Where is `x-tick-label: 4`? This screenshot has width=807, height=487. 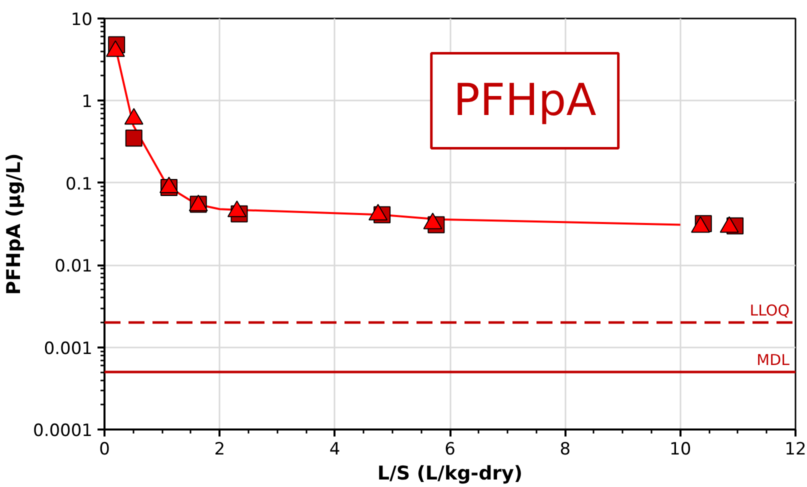
x-tick-label: 4 is located at coordinates (334, 450).